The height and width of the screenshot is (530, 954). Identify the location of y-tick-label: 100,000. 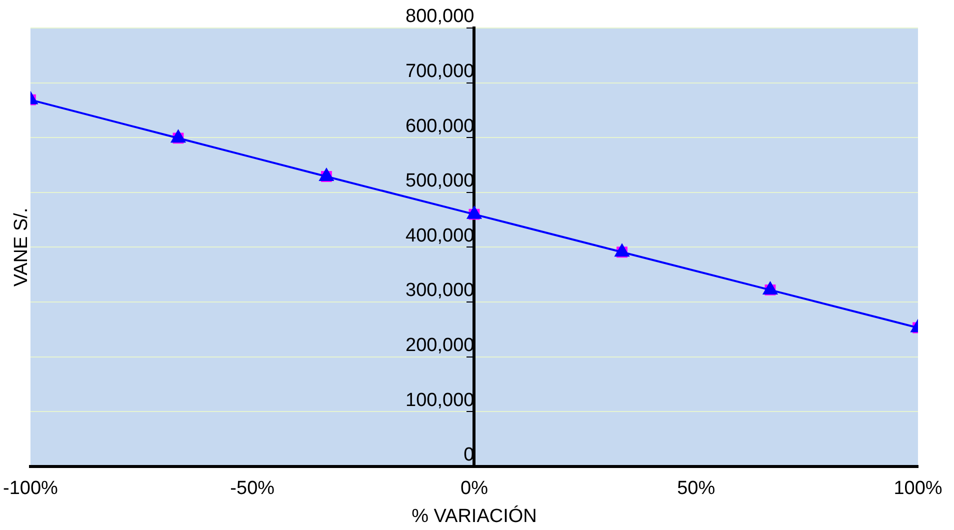
(440, 400).